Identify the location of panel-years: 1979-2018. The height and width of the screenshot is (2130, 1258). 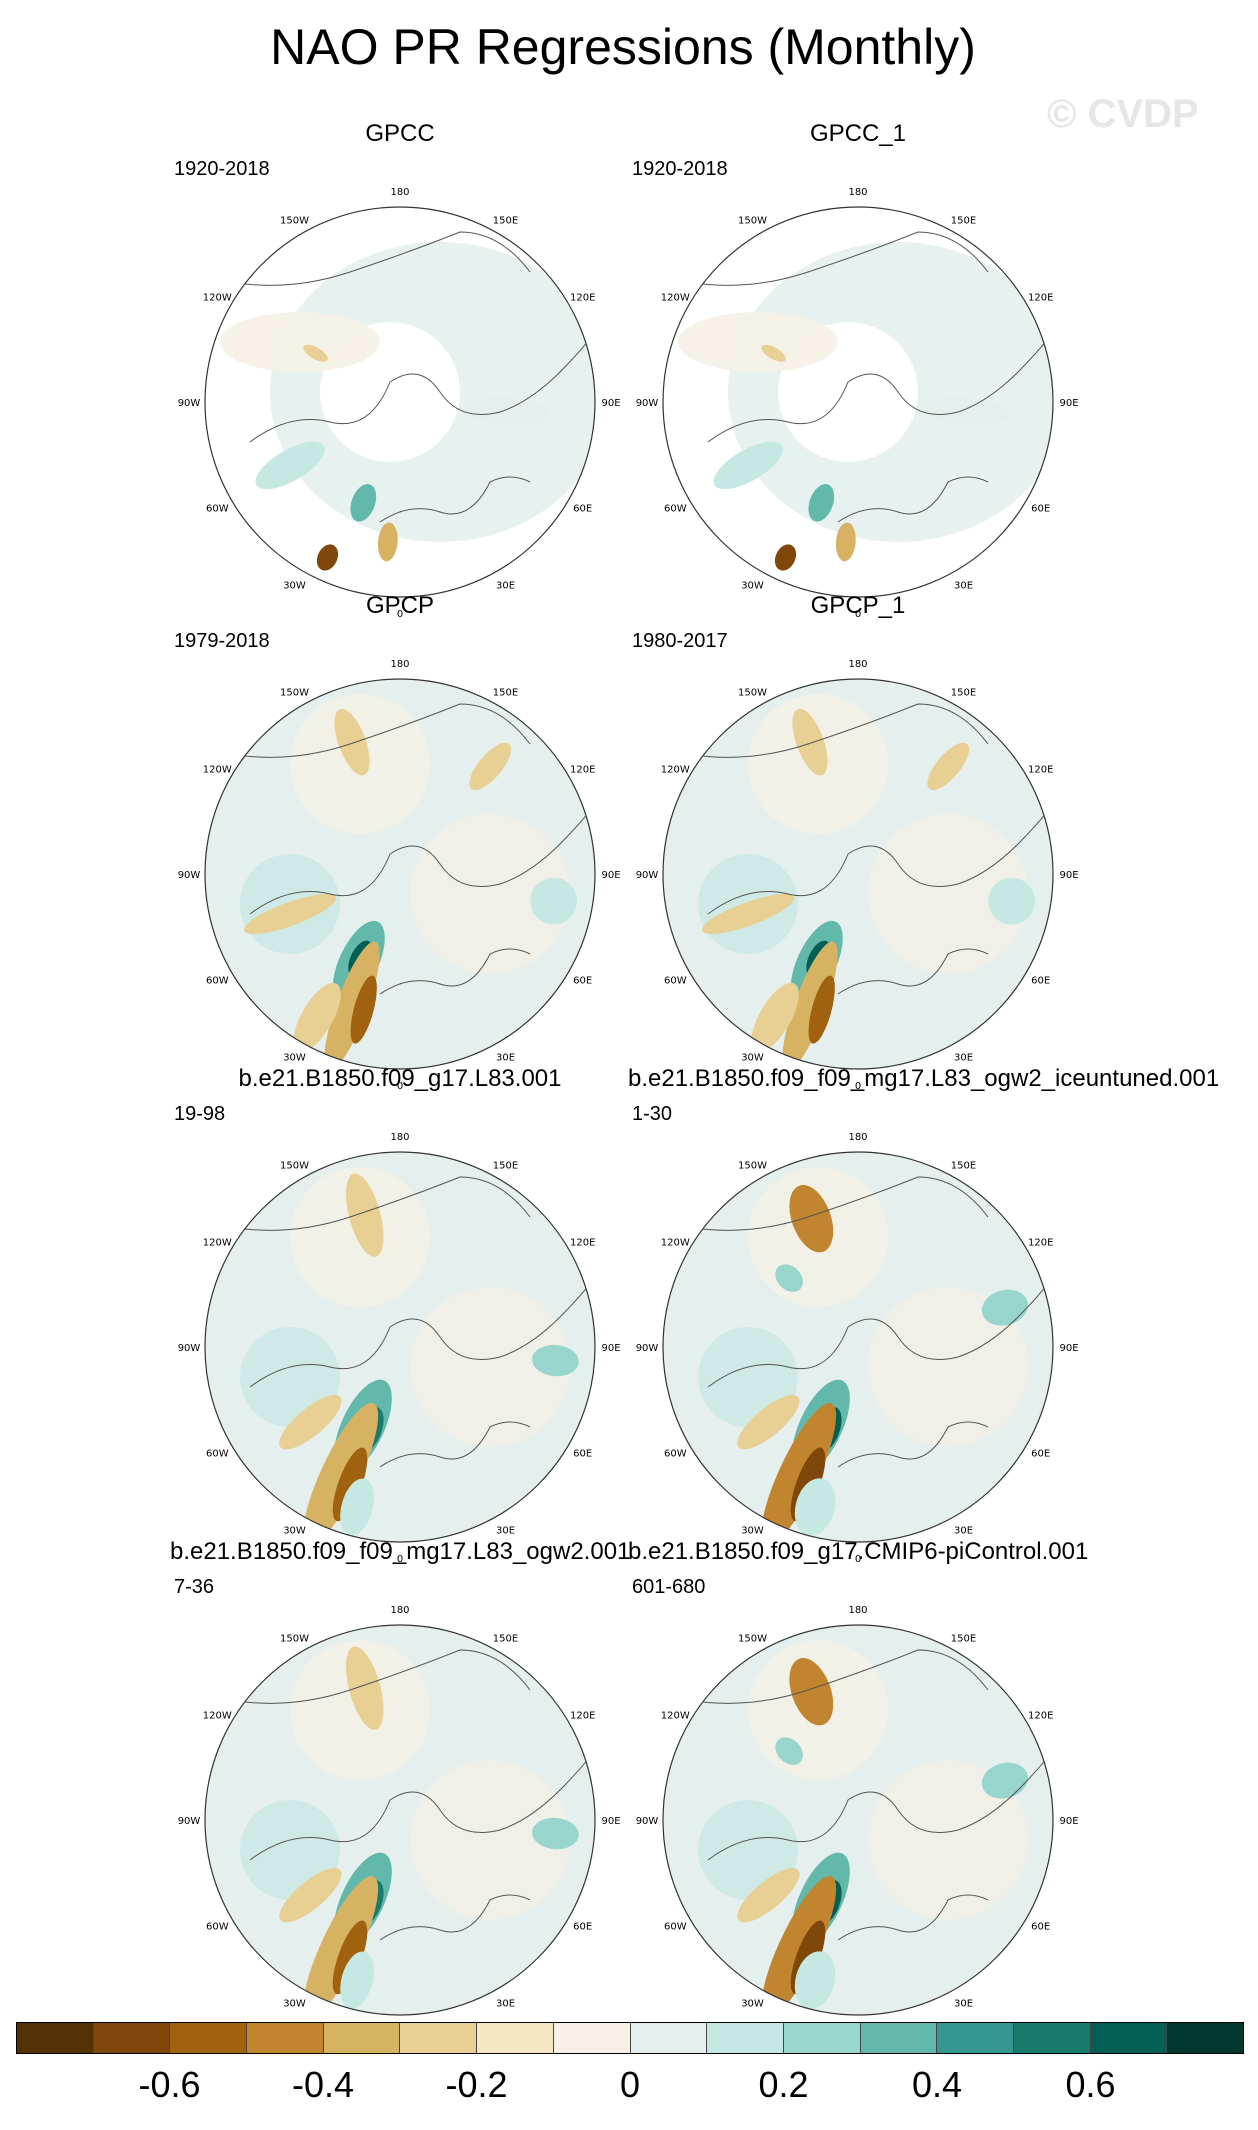
(222, 641).